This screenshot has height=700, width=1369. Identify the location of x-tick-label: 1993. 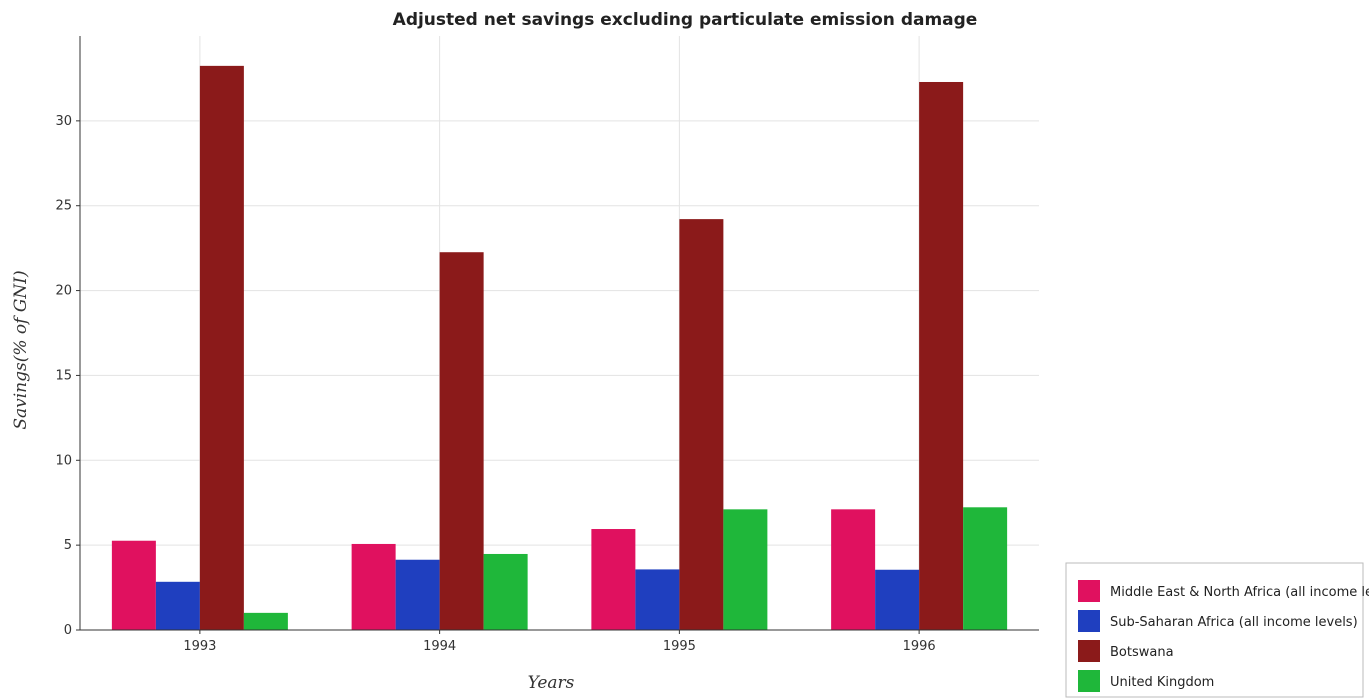
(199, 646).